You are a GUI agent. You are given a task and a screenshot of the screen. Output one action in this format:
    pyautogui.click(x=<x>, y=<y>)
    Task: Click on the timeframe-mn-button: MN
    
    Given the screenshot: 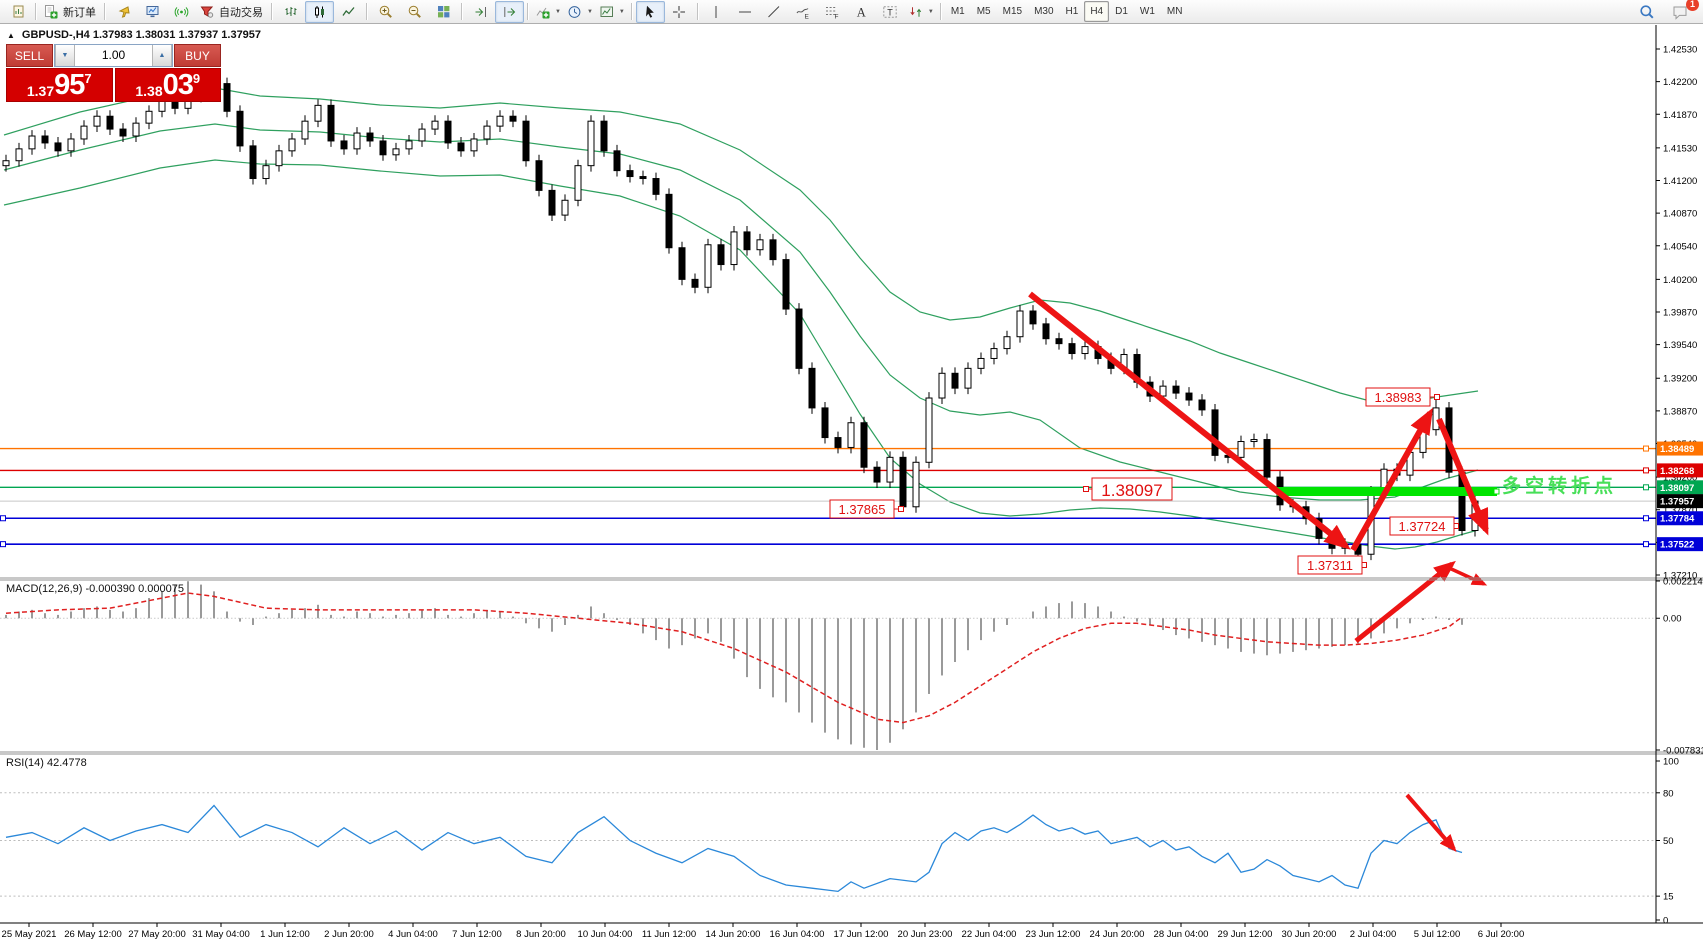 What is the action you would take?
    pyautogui.click(x=1174, y=11)
    